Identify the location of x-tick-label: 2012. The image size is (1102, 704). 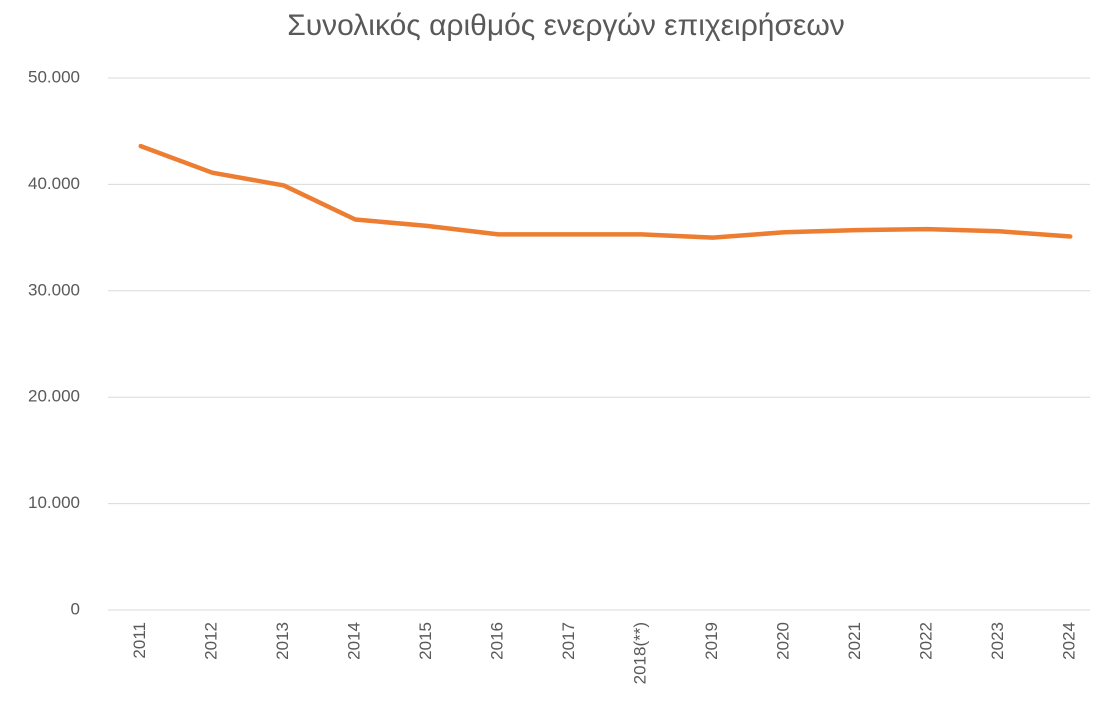
(211, 641).